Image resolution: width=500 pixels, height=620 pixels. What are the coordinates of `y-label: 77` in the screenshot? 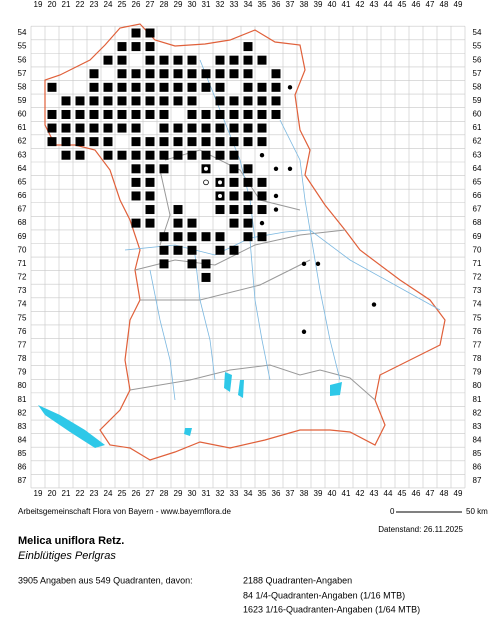 It's located at (477, 344).